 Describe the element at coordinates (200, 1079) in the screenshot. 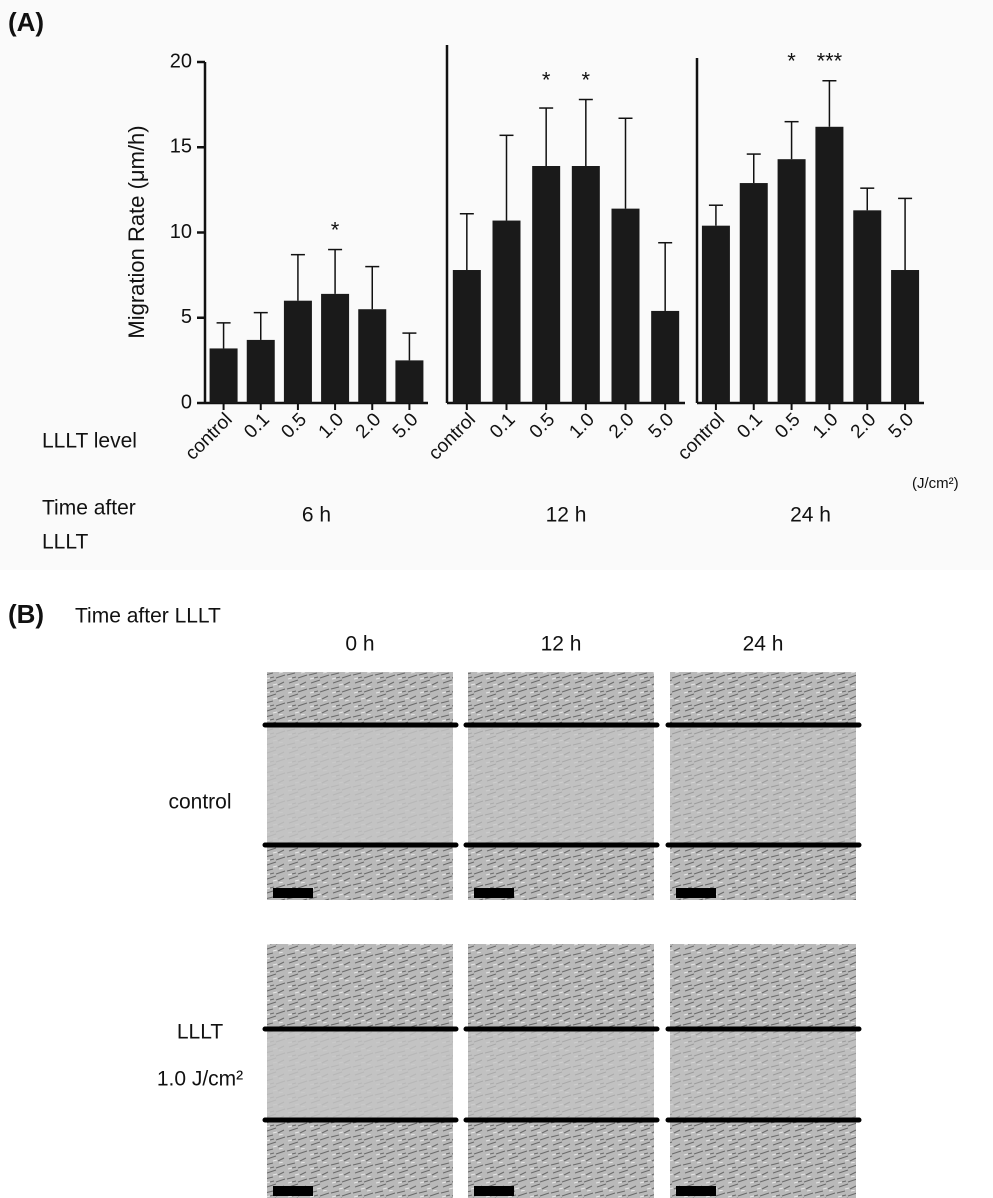

I see `row-label: 1.0 J/cm²` at that location.